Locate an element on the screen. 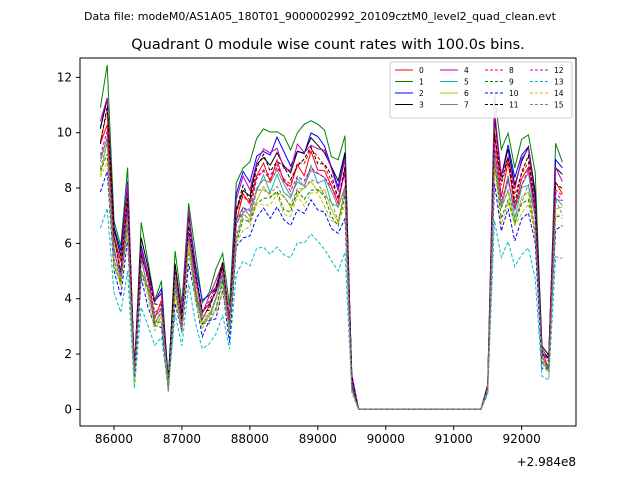 Image resolution: width=640 pixels, height=480 pixels. x-tick-label: 86000 is located at coordinates (114, 439).